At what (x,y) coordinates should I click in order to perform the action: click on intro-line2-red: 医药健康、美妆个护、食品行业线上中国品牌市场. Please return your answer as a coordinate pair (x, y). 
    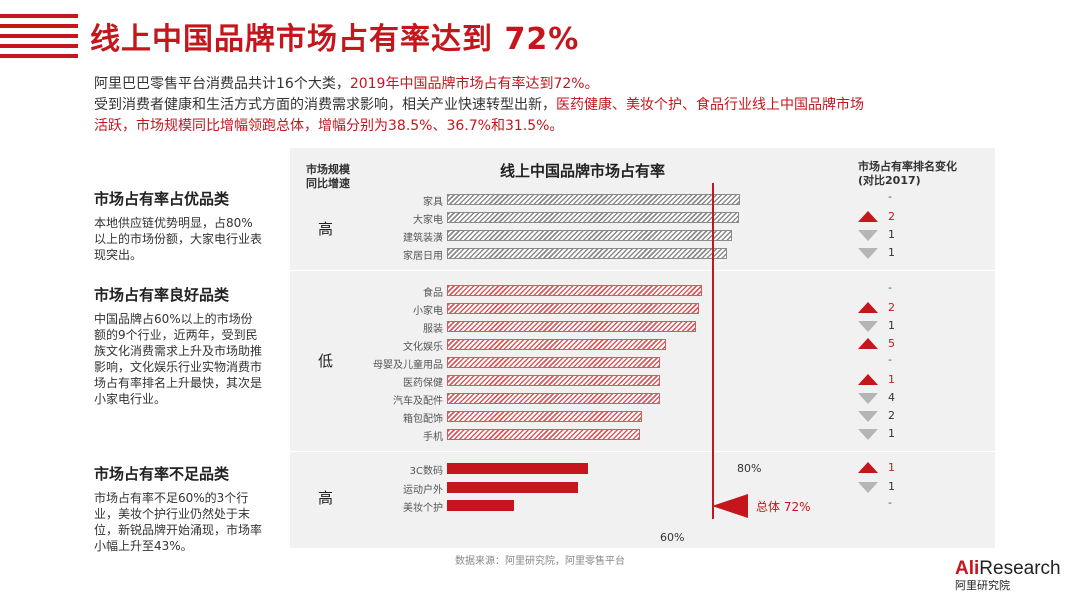
    Looking at the image, I should click on (710, 105).